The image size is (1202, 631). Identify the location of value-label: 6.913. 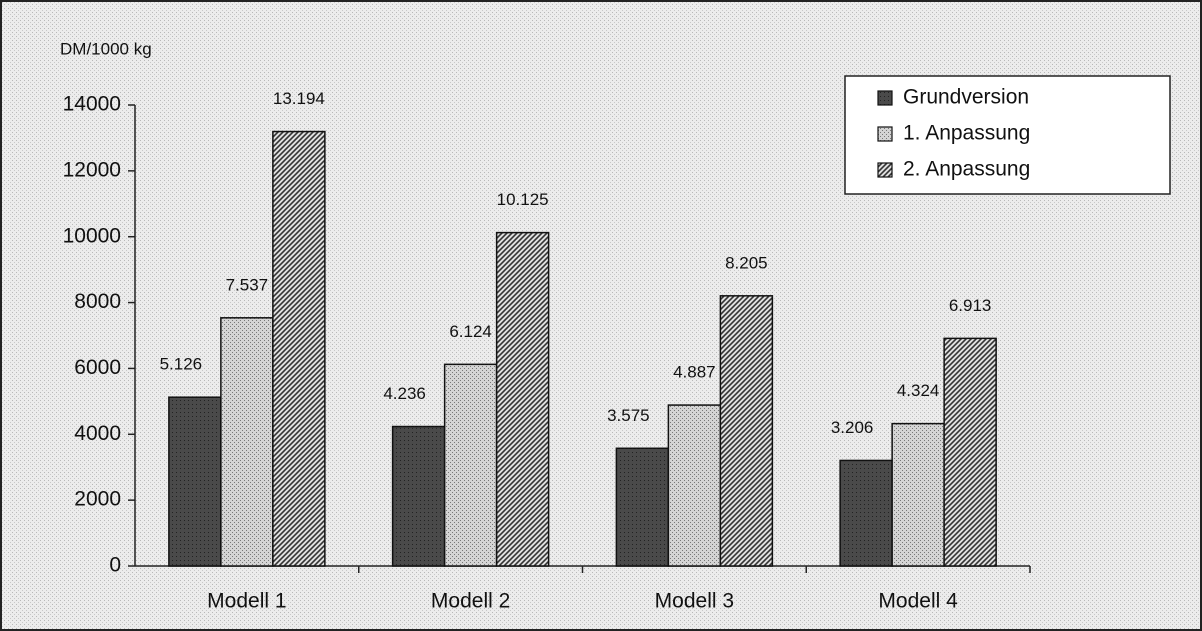
(970, 305).